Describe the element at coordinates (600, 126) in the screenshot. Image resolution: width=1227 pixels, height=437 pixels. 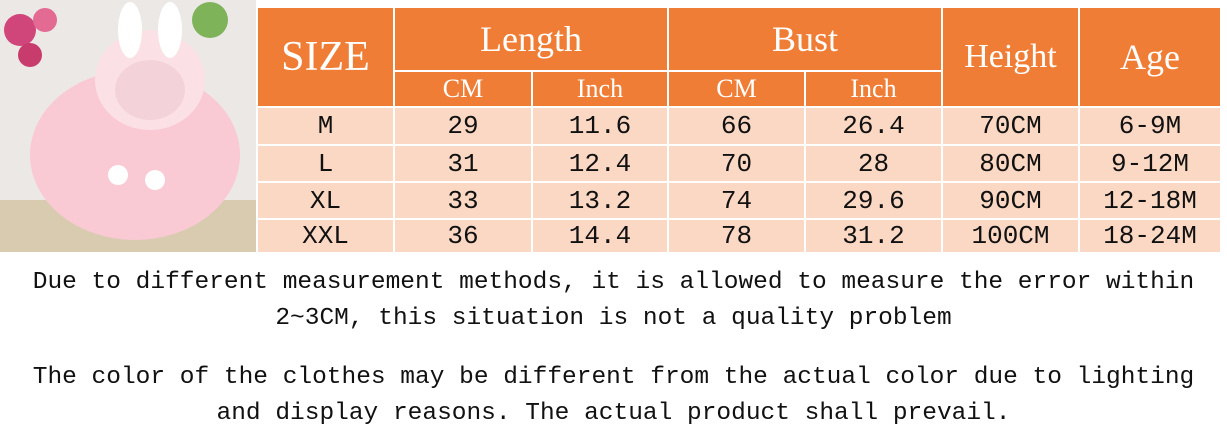
I see `table-cell: 11.6` at that location.